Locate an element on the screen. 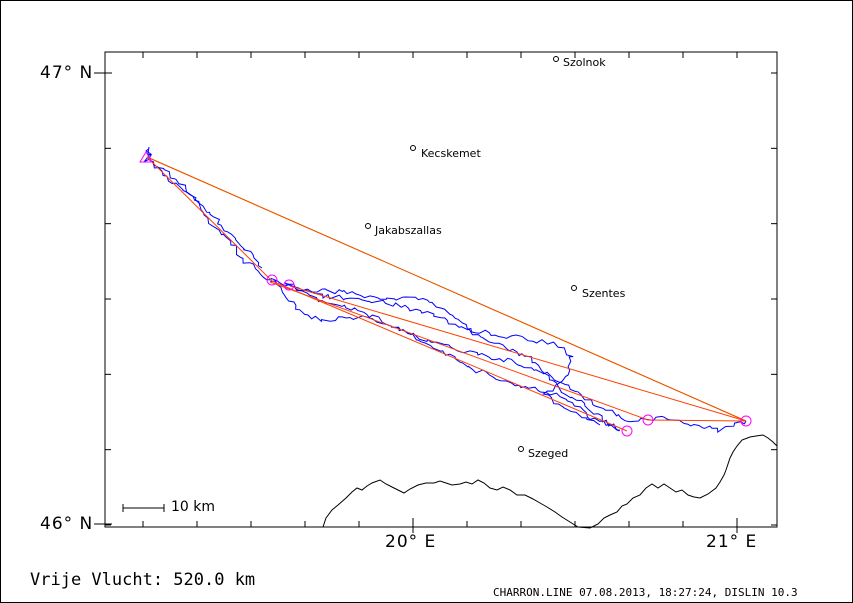 The width and height of the screenshot is (853, 603). country-border is located at coordinates (550, 481).